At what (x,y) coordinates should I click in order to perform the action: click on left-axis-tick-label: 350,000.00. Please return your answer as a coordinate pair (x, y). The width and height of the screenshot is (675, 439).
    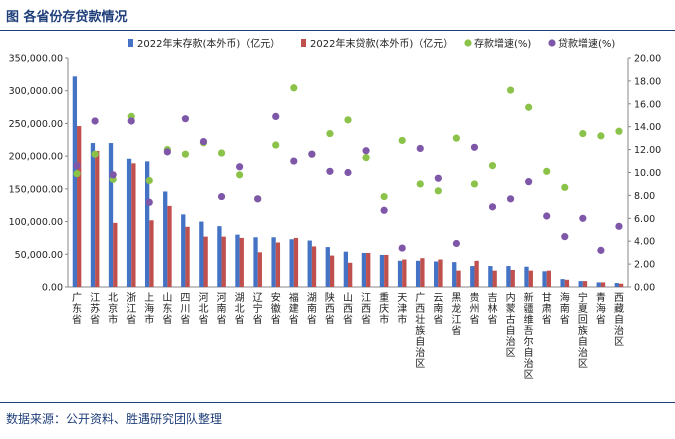
    Looking at the image, I should click on (36, 59).